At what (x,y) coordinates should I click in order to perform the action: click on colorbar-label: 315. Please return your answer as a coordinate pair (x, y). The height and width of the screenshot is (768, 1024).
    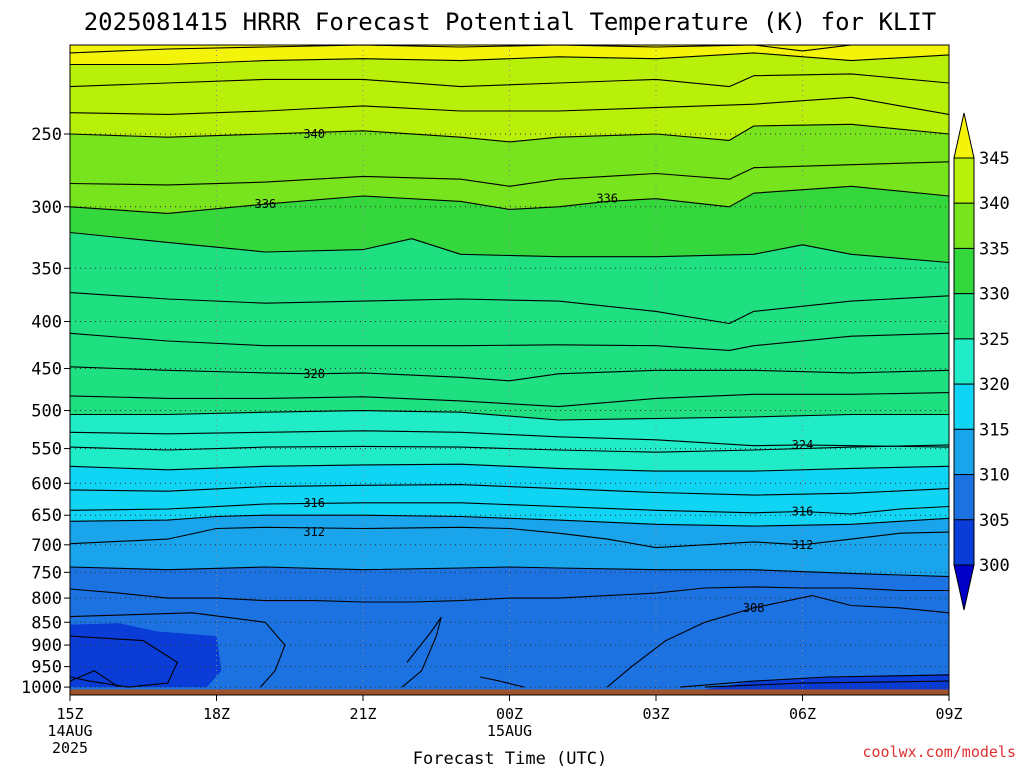
    Looking at the image, I should click on (994, 430).